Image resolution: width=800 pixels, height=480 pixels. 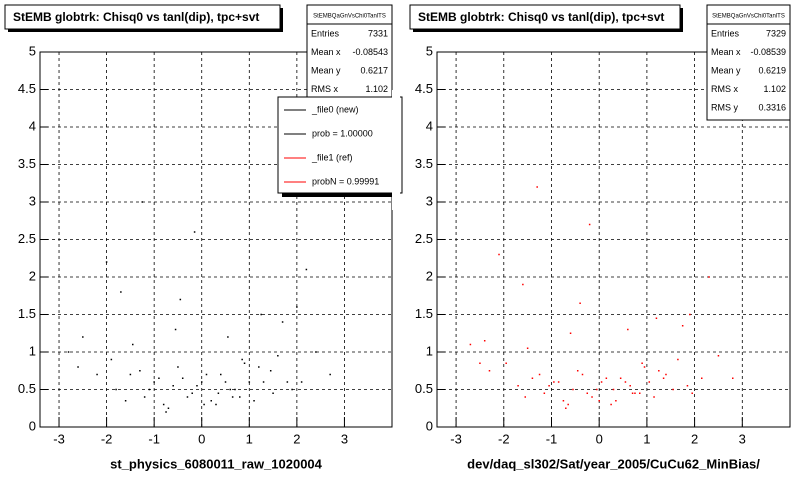 What do you see at coordinates (342, 133) in the screenshot?
I see `legend-label: prob = 1.00000` at bounding box center [342, 133].